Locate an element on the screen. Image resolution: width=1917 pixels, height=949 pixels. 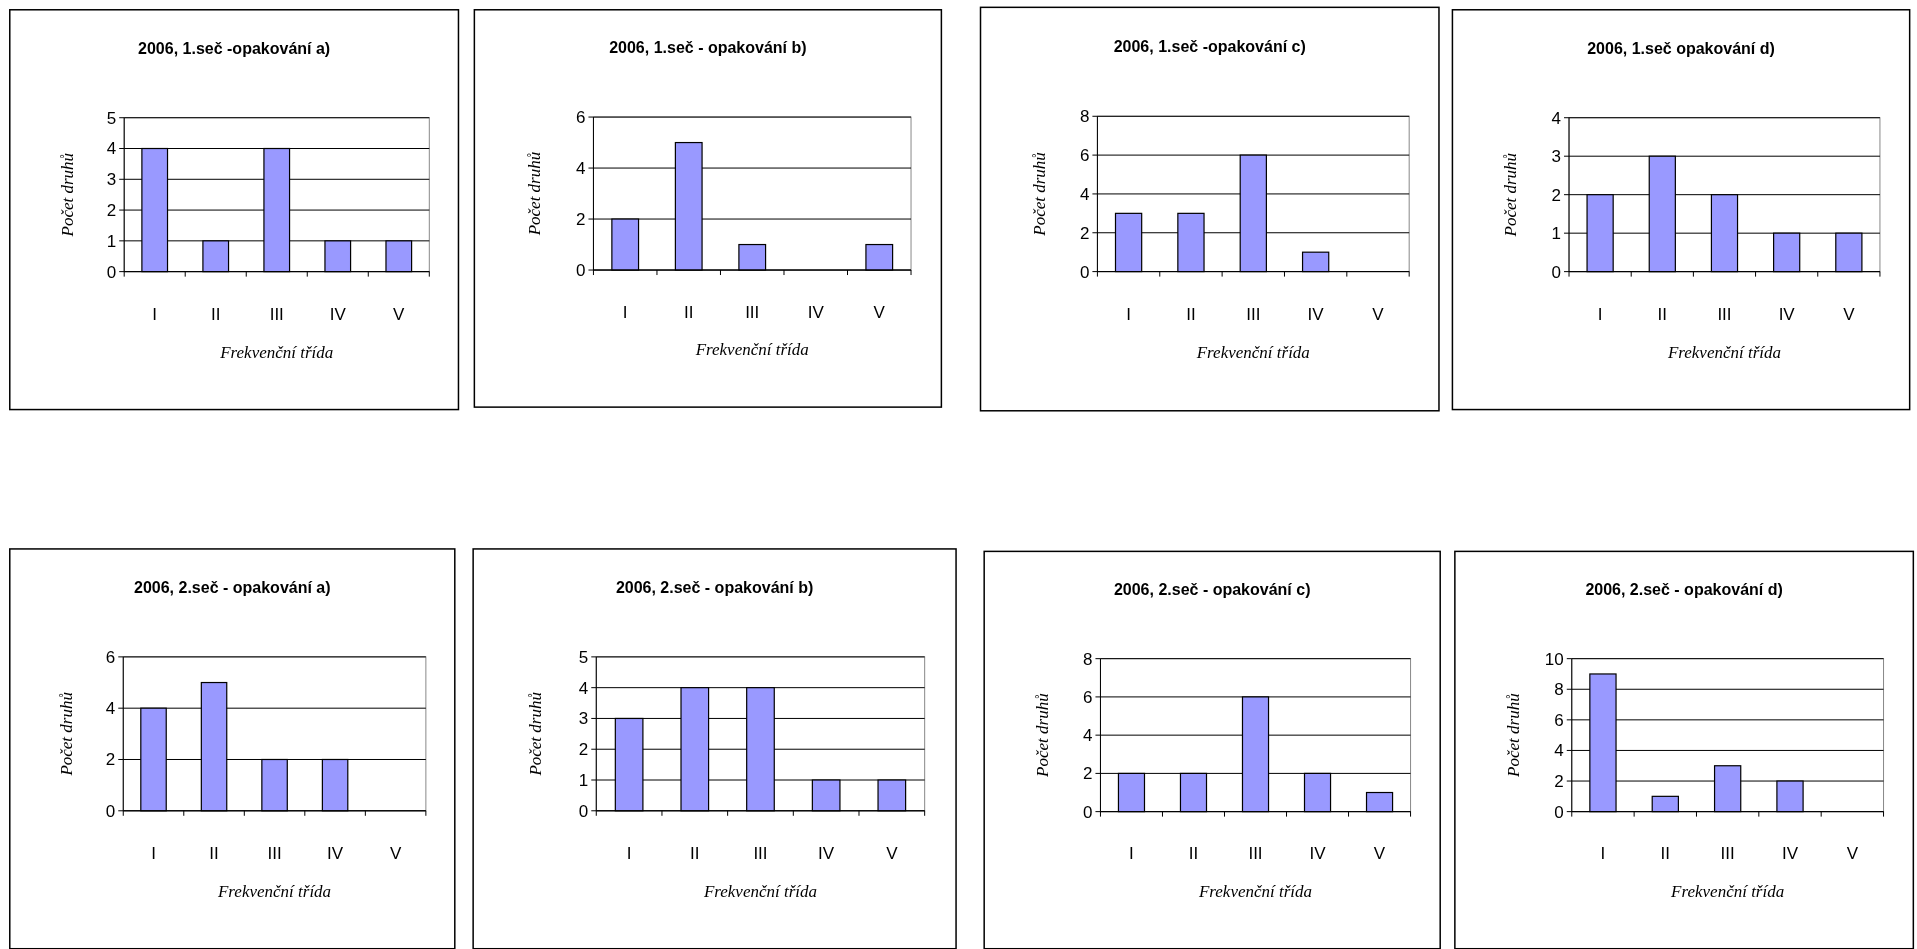
chart-title: 2006, 1.seč opakování d) is located at coordinates (1681, 48).